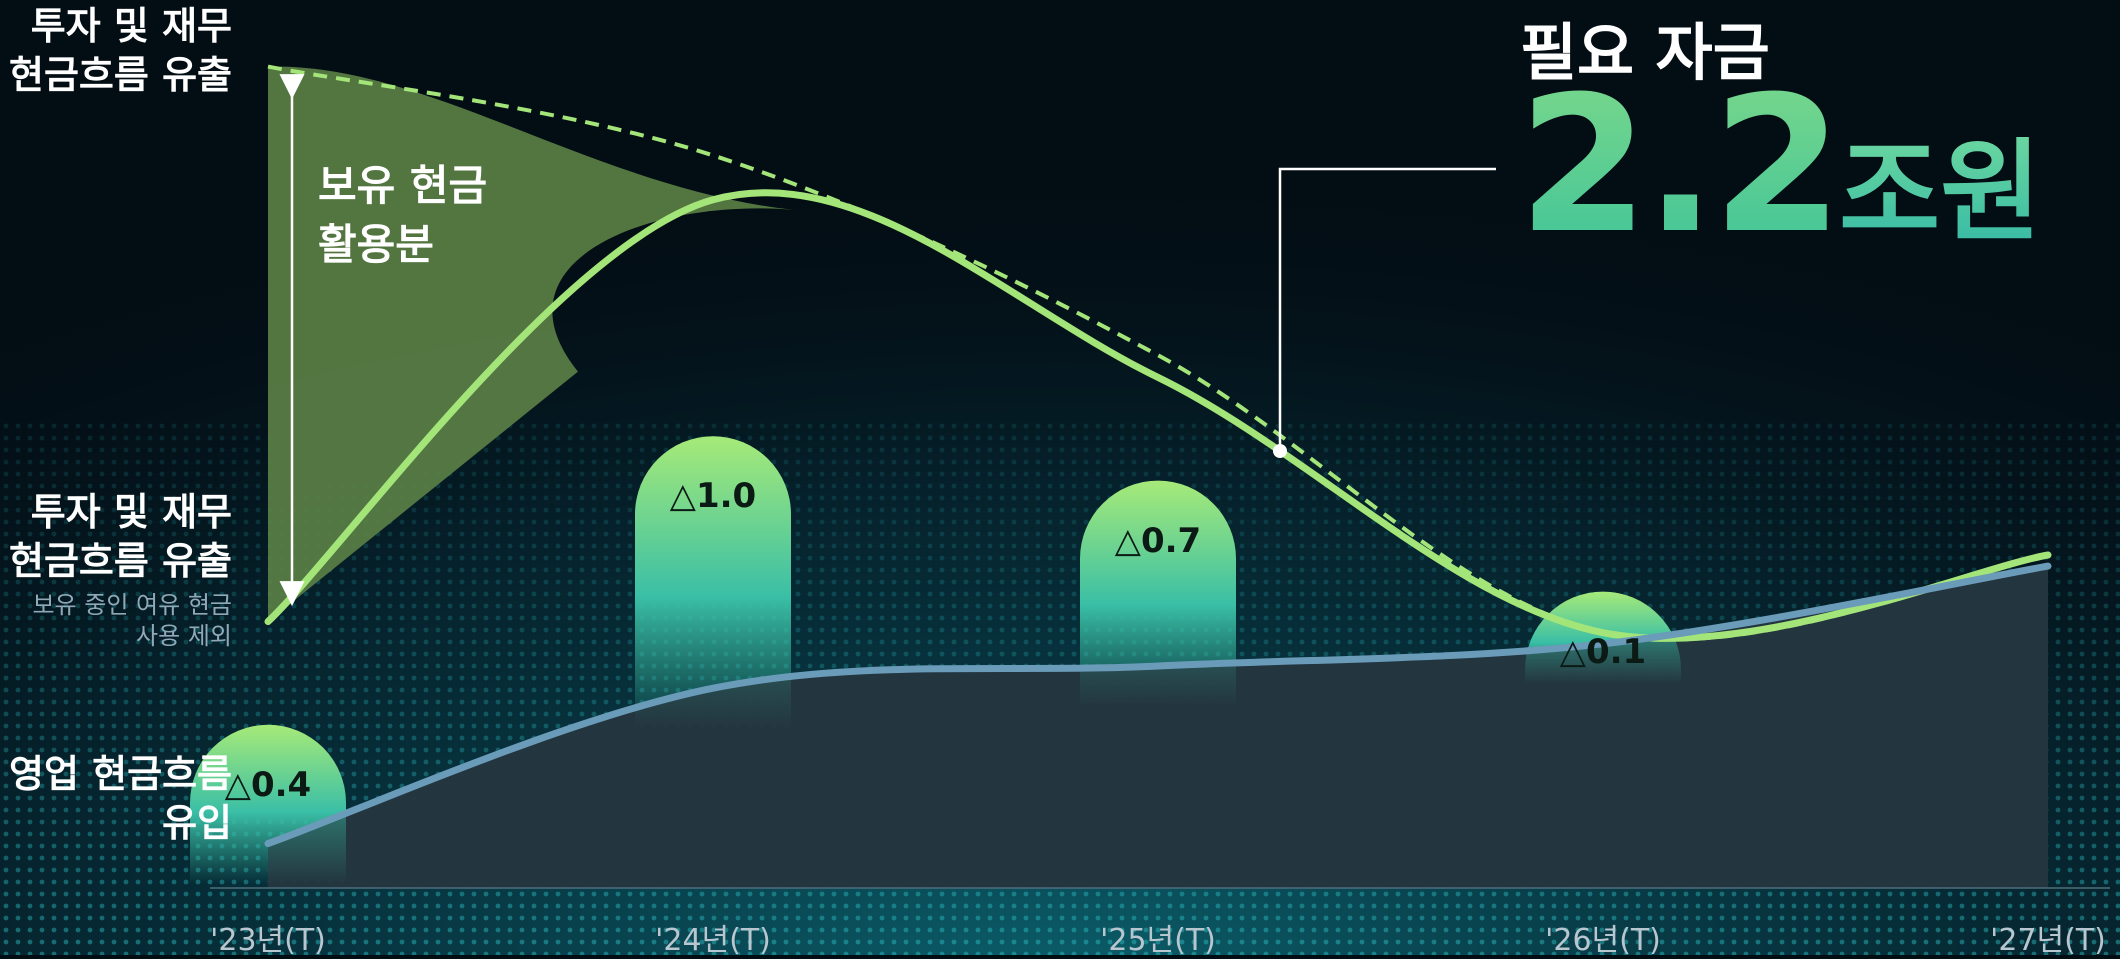 The height and width of the screenshot is (959, 2120). I want to click on label-top-outflow: 투자 및 재무 현금흐름 유출, so click(116, 51).